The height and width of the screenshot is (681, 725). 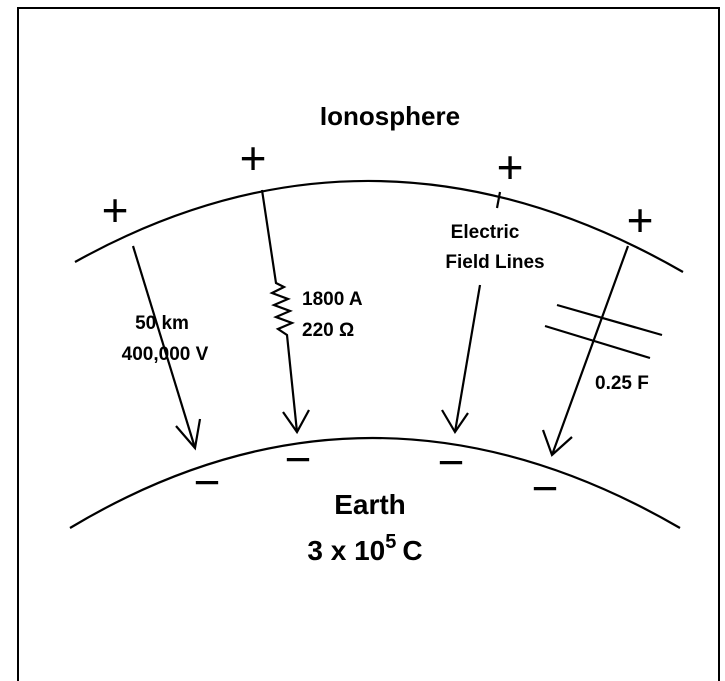 I want to click on pointer, so click(x=498, y=200).